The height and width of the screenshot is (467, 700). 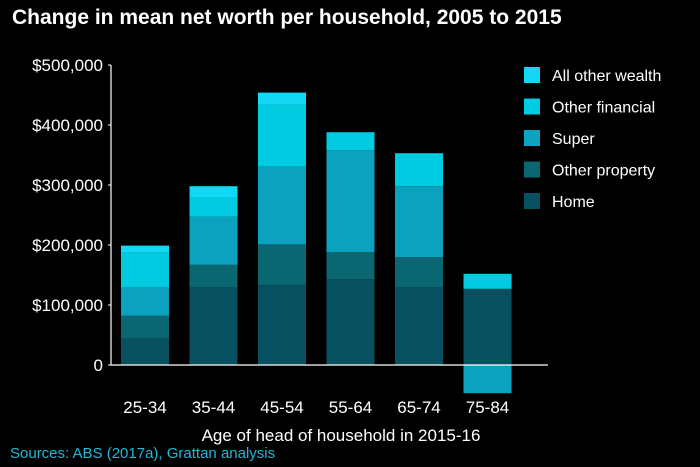 What do you see at coordinates (573, 202) in the screenshot?
I see `legend-label: Home` at bounding box center [573, 202].